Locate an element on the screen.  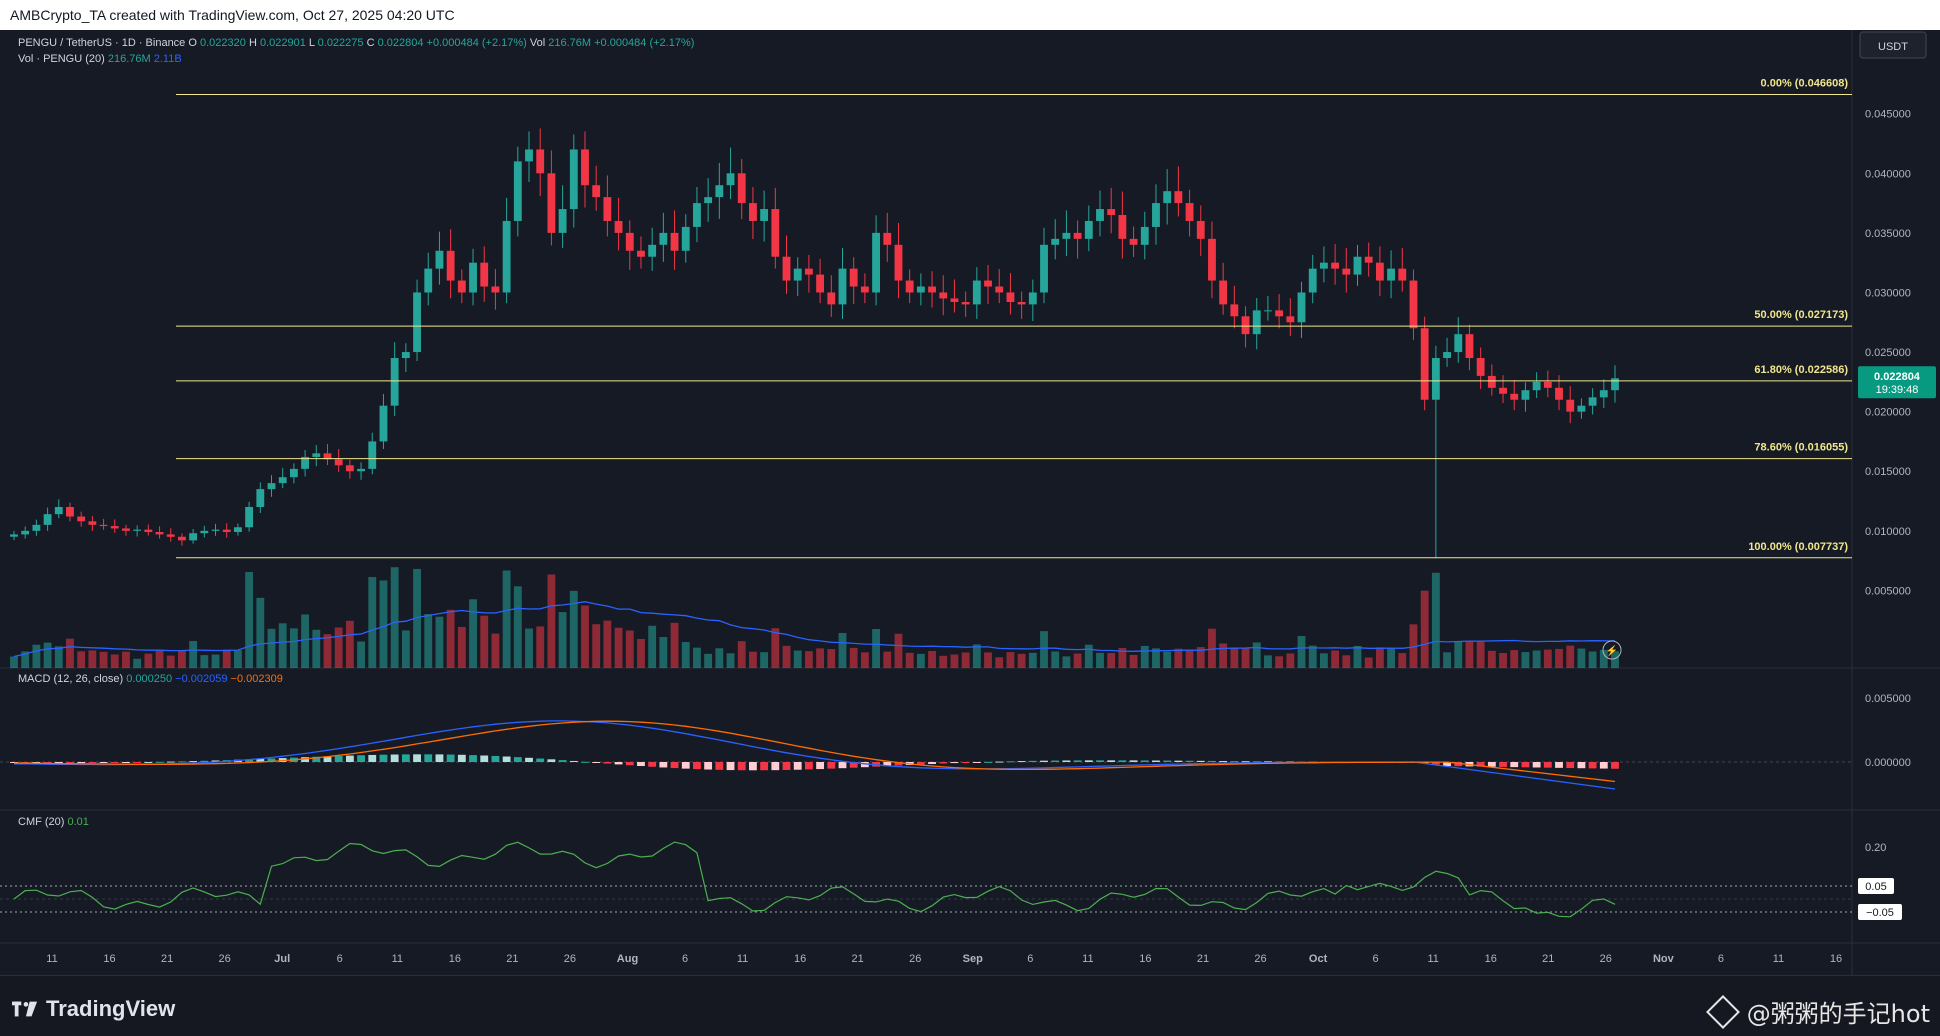
cmf-tag-lower is located at coordinates (1880, 912).